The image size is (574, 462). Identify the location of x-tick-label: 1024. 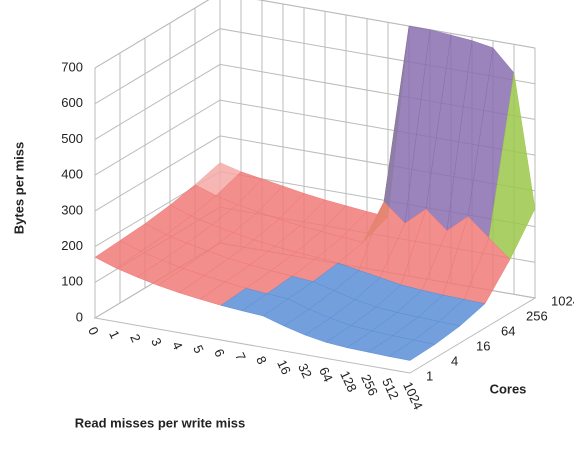
(413, 395).